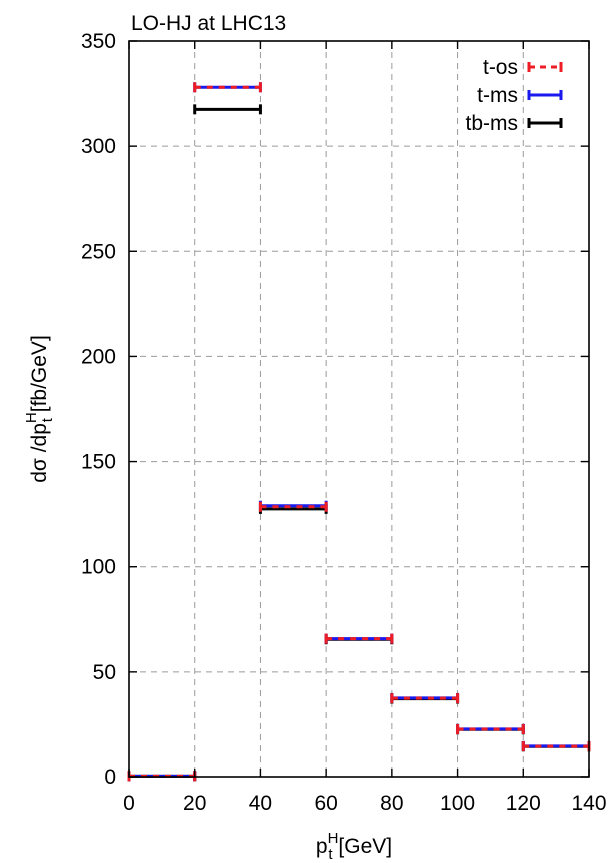 The image size is (614, 863). I want to click on y-tick-label: 200, so click(98, 356).